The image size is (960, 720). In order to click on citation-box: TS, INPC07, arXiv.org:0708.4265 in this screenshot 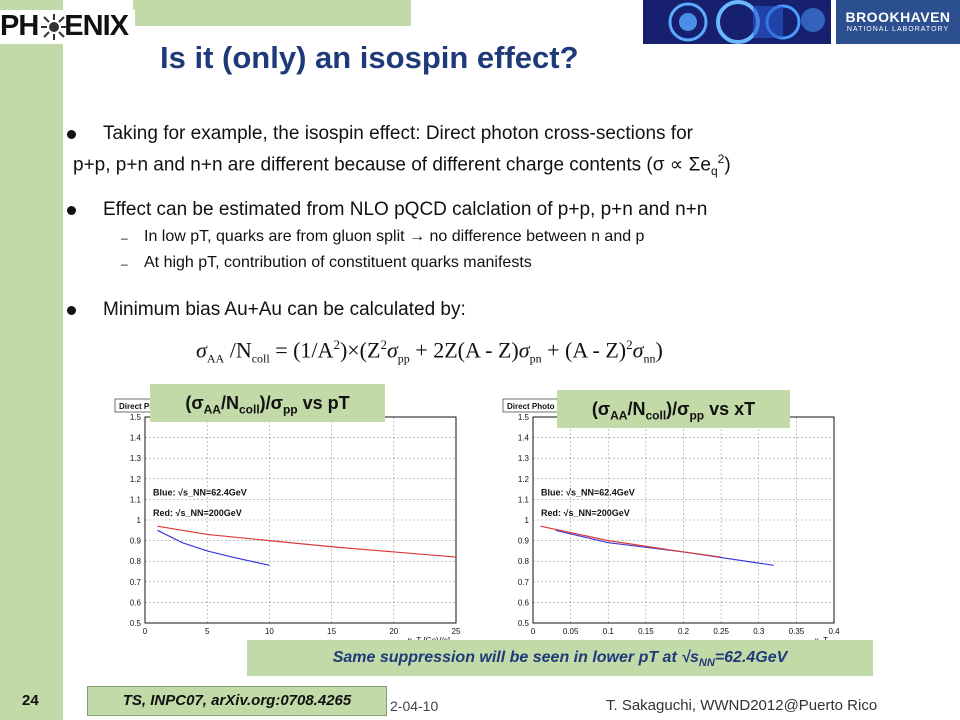, I will do `click(237, 701)`.